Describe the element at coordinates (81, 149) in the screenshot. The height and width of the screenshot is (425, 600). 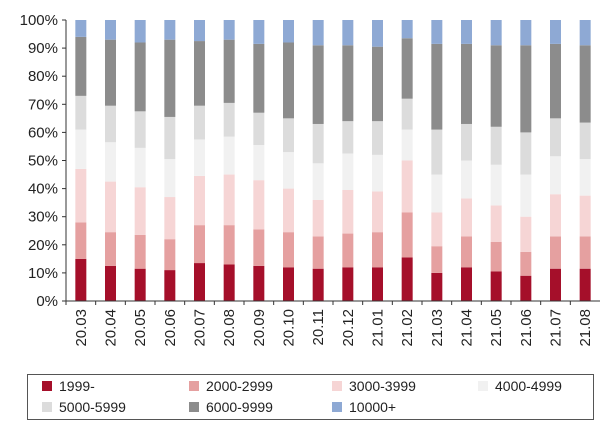
I see `bar-segment-20.03-s3` at that location.